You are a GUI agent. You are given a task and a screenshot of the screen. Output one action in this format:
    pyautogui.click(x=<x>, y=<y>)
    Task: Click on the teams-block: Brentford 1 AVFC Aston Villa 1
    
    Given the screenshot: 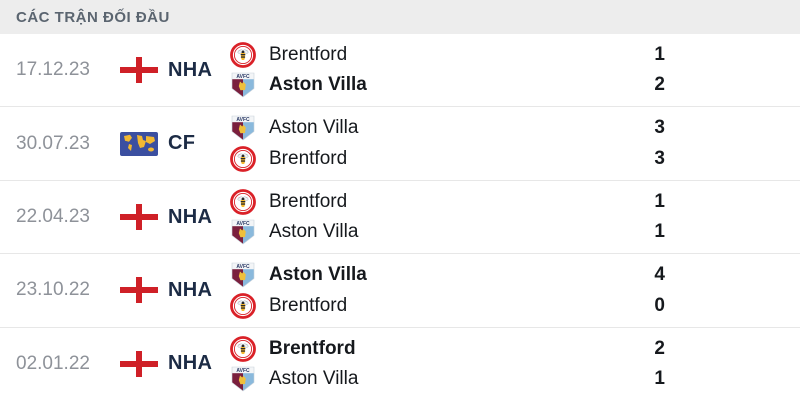 What is the action you would take?
    pyautogui.click(x=447, y=217)
    